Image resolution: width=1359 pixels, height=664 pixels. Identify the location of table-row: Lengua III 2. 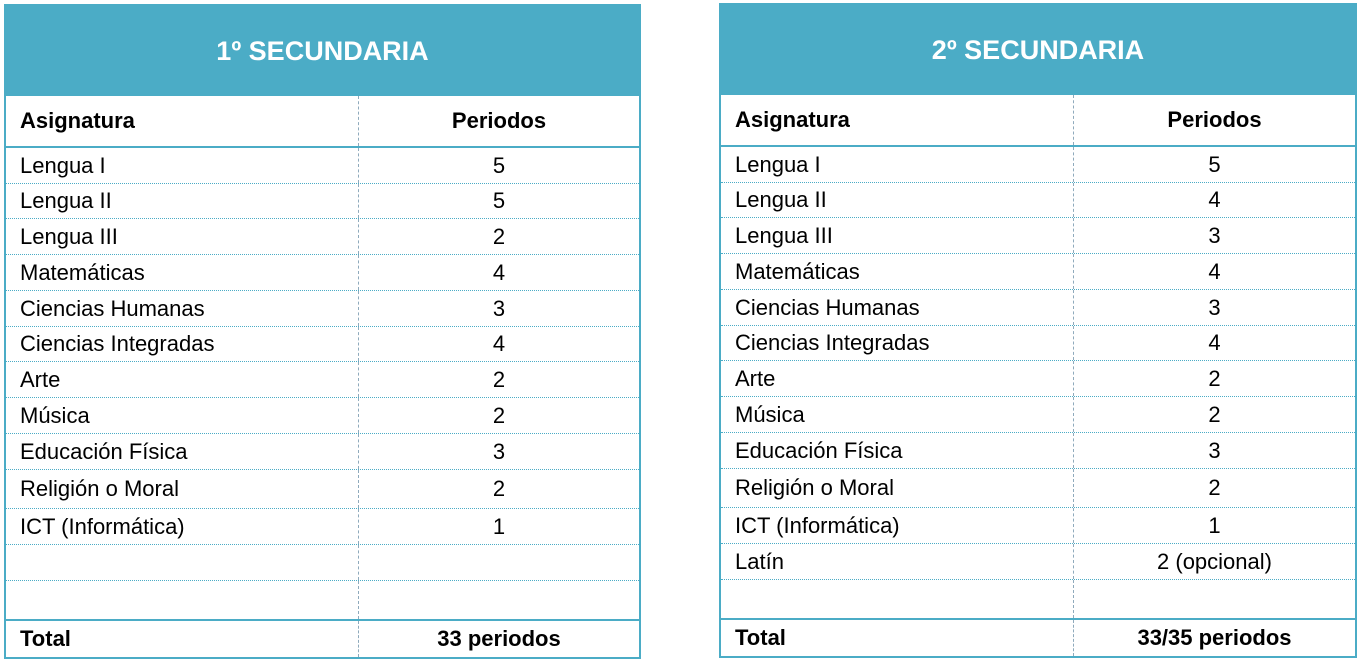
(322, 237).